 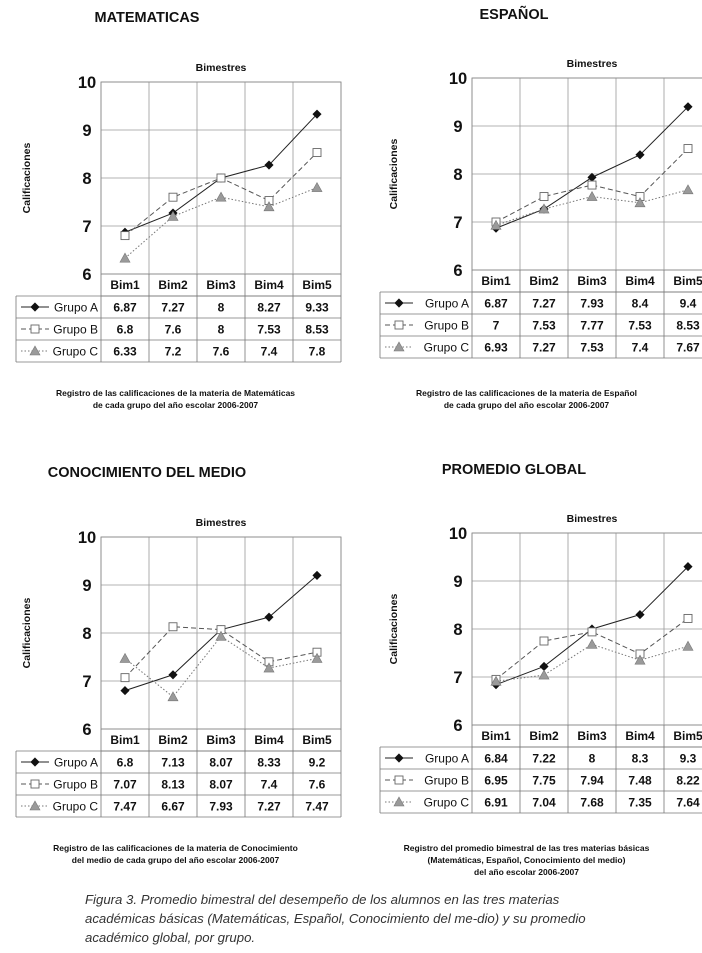 I want to click on data-label: 8.3, so click(x=640, y=759).